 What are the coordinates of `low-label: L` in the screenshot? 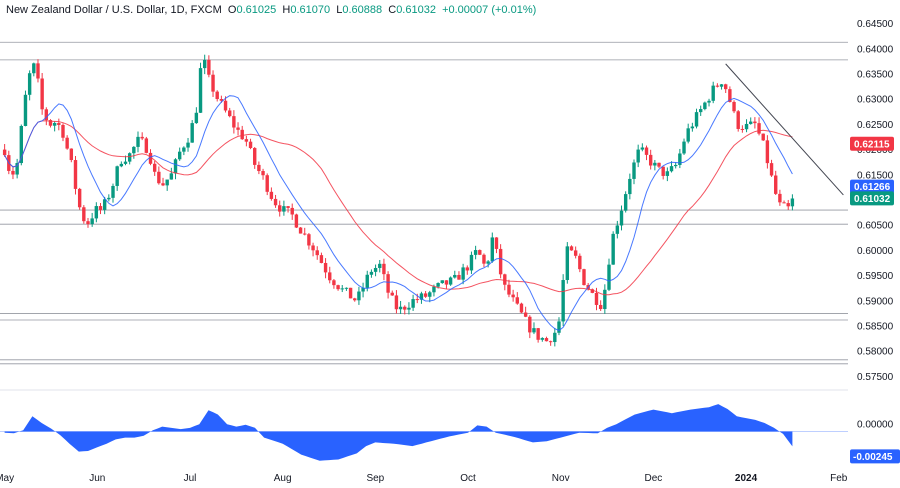 It's located at (339, 10).